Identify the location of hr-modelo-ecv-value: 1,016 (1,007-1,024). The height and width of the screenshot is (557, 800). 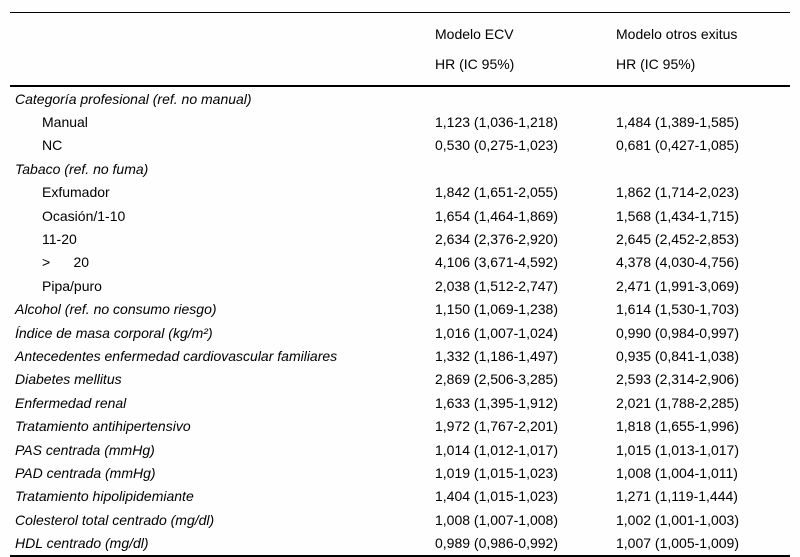
(496, 332).